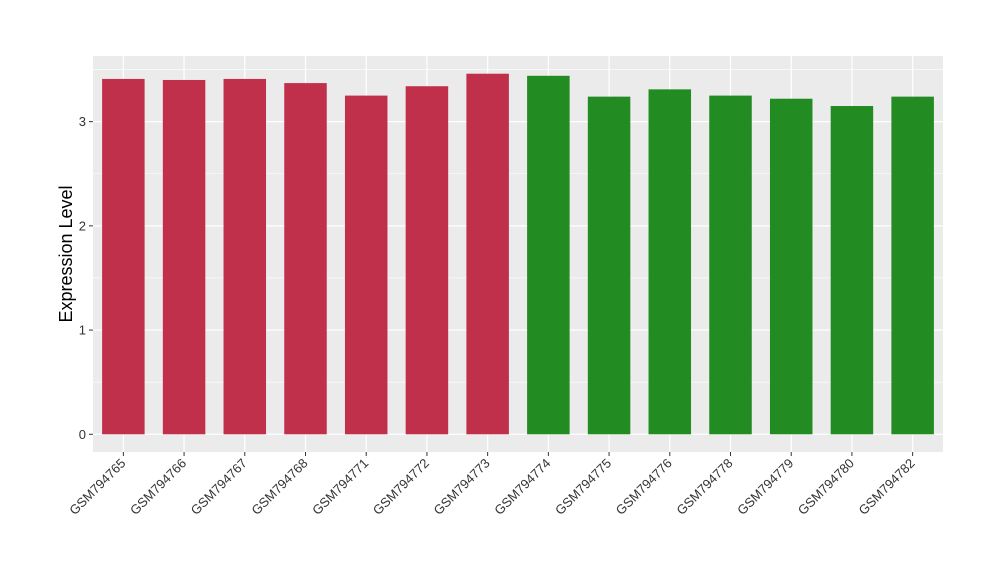 This screenshot has height=580, width=1000. Describe the element at coordinates (82, 225) in the screenshot. I see `y-tick-label: 2` at that location.